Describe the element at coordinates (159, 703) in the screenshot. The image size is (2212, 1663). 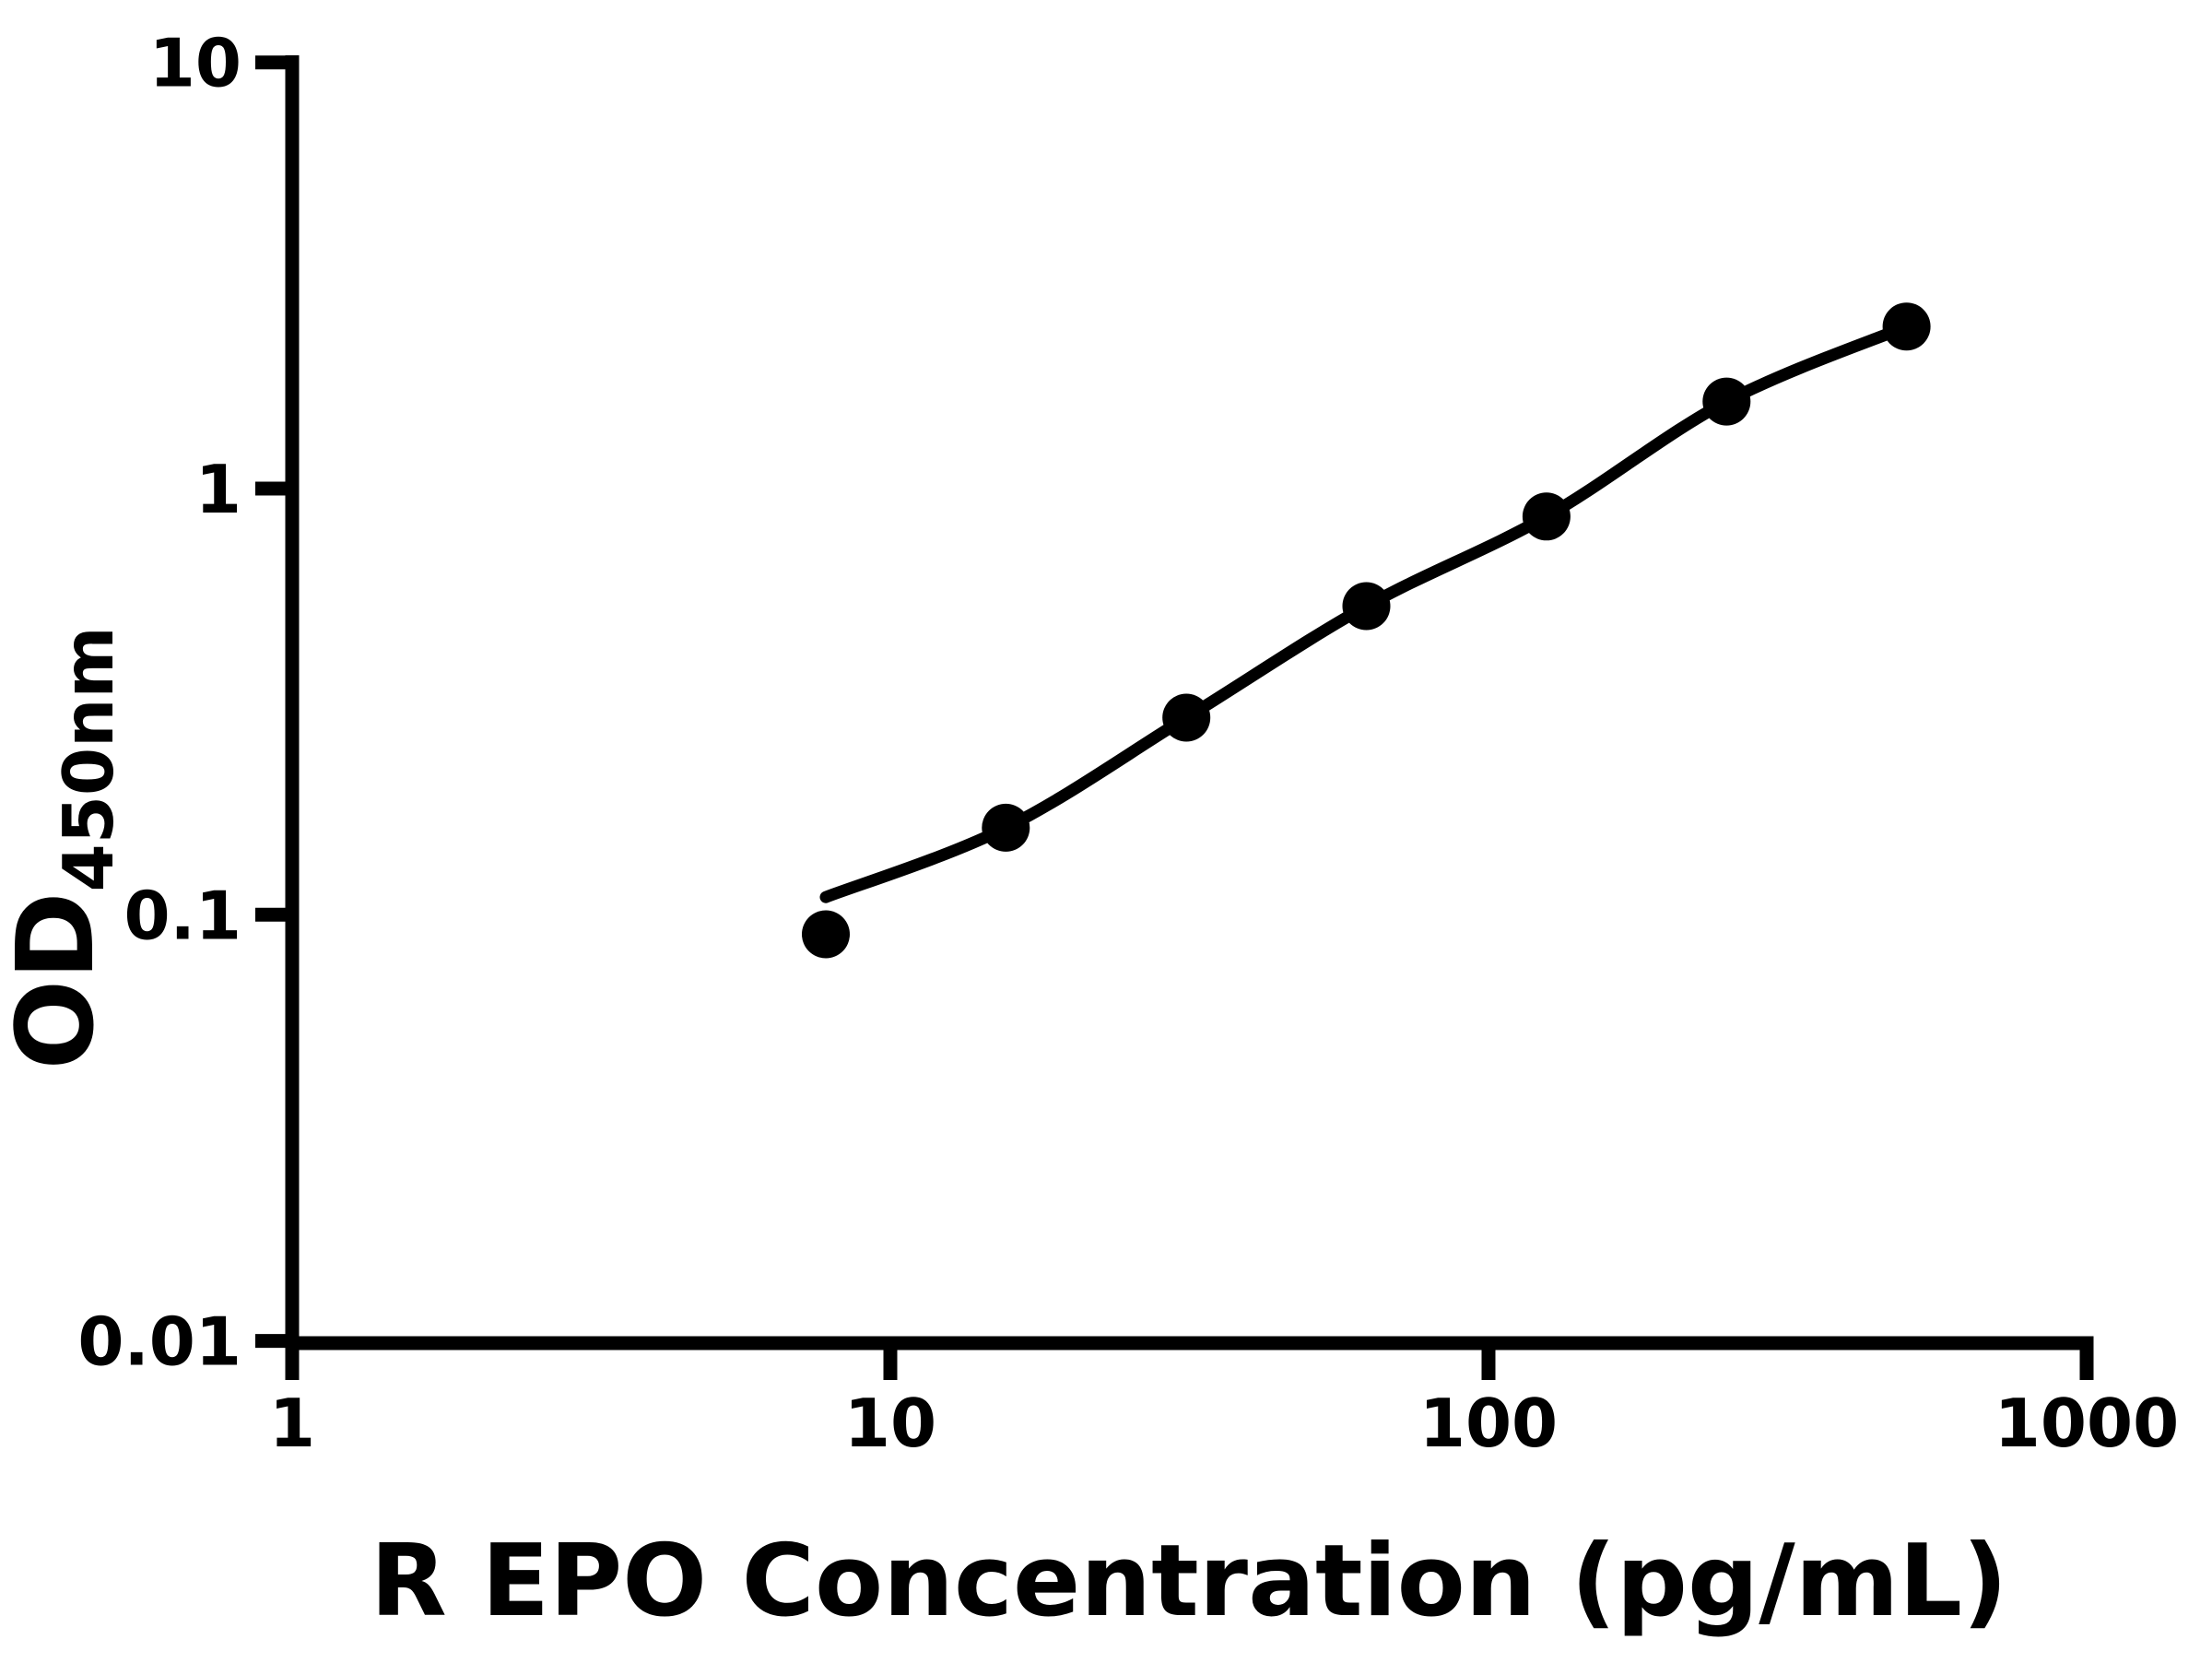
I see `y-tick-labels-group: 10 1 0.1 0.01` at that location.